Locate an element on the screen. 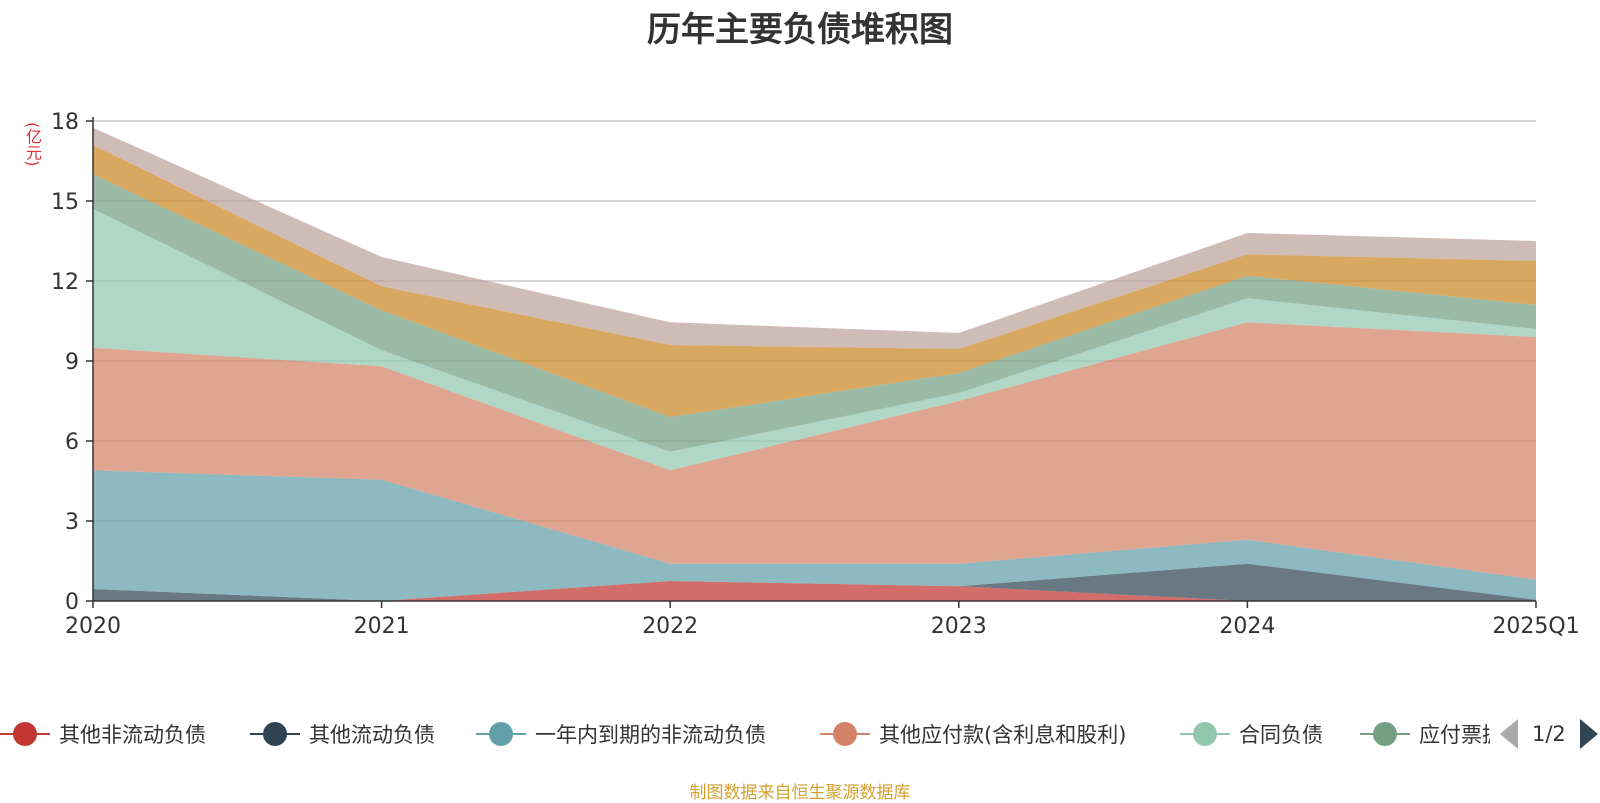 This screenshot has width=1600, height=803. legend-item: 合同负债 is located at coordinates (1251, 734).